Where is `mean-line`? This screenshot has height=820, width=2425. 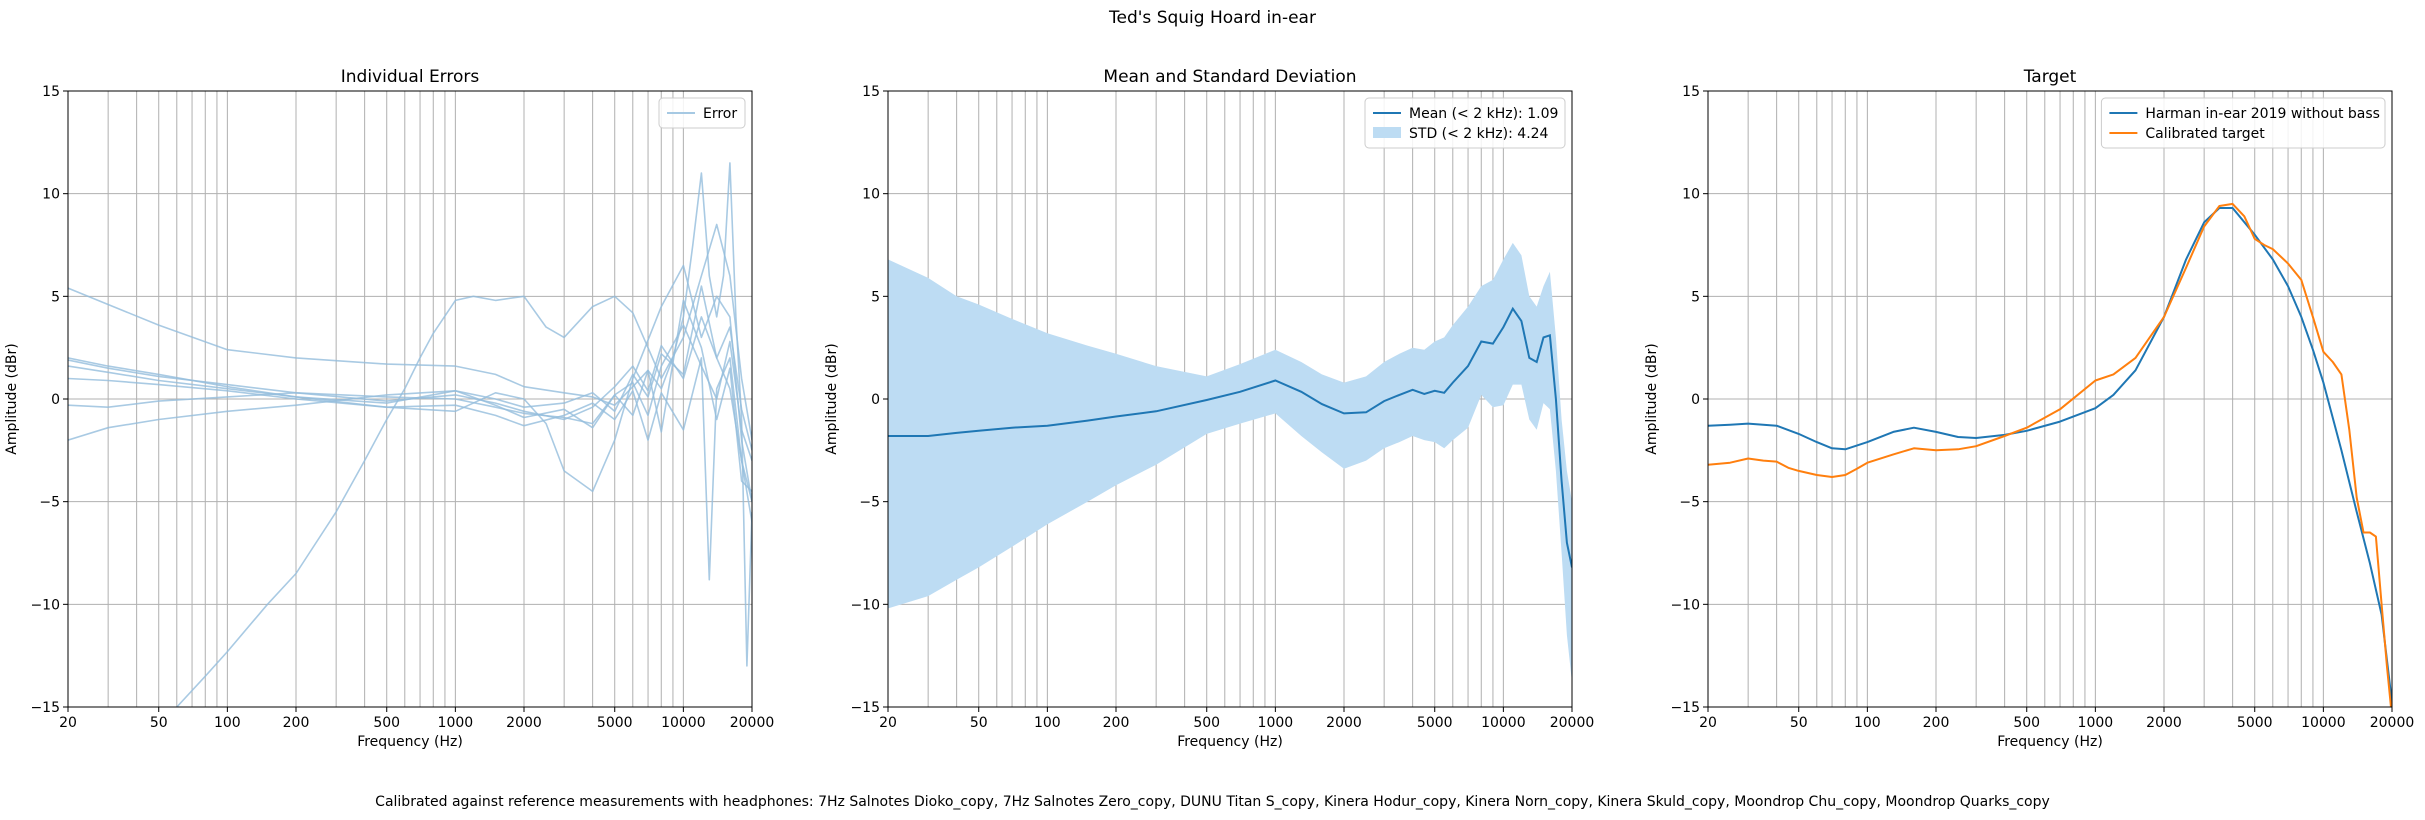 mean-line is located at coordinates (1230, 437).